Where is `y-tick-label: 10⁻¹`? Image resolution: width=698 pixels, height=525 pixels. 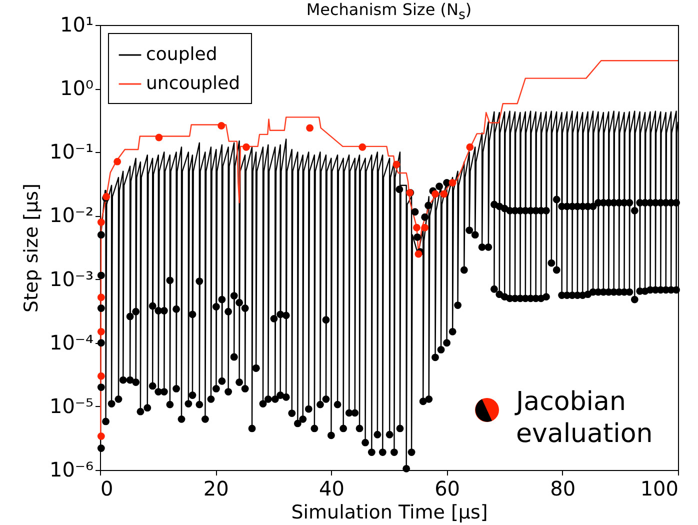 y-tick-label: 10⁻¹ is located at coordinates (71, 152).